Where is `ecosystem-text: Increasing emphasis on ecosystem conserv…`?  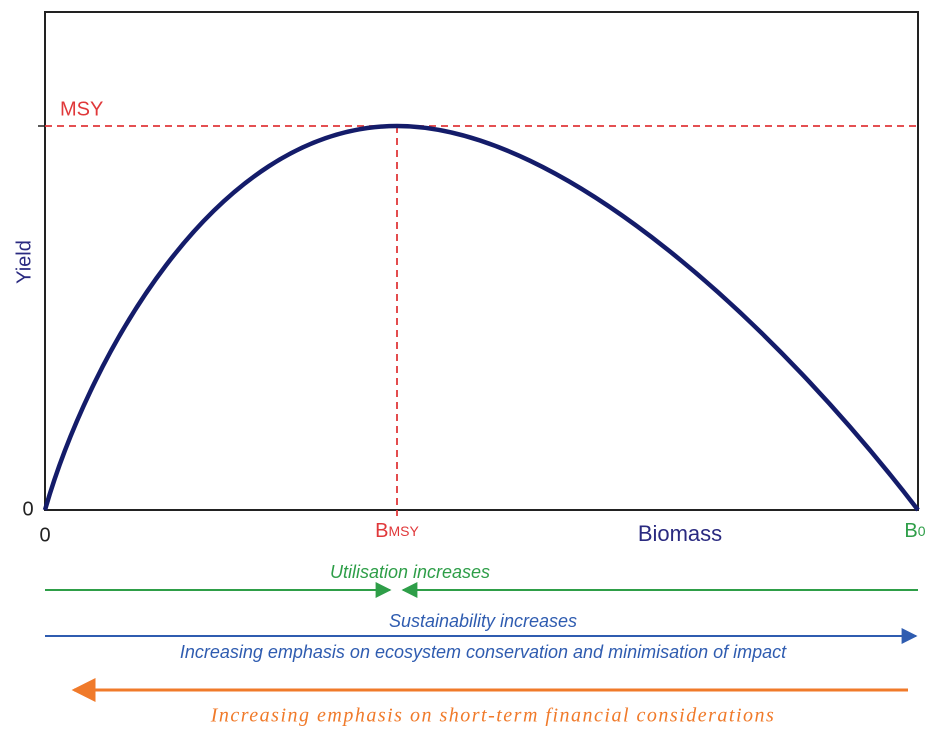 ecosystem-text: Increasing emphasis on ecosystem conserv… is located at coordinates (483, 652).